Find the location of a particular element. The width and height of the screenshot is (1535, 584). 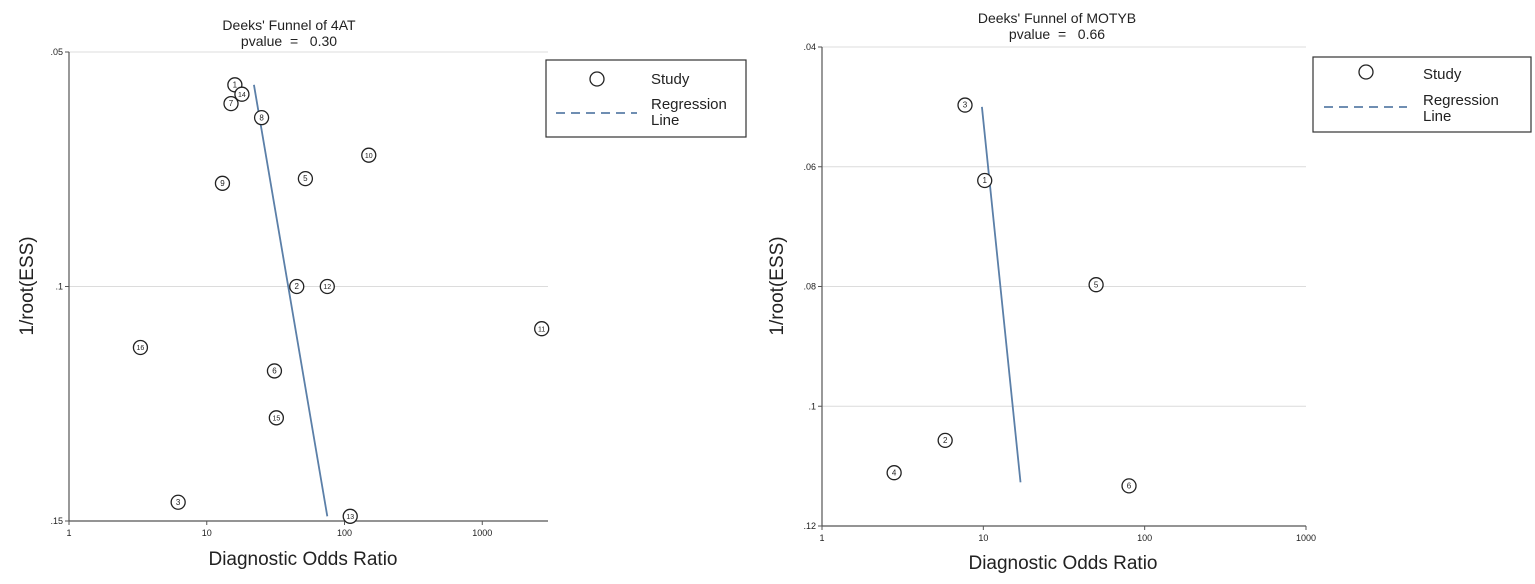

y-axis-label: 1/root(ESS) is located at coordinates (27, 285).